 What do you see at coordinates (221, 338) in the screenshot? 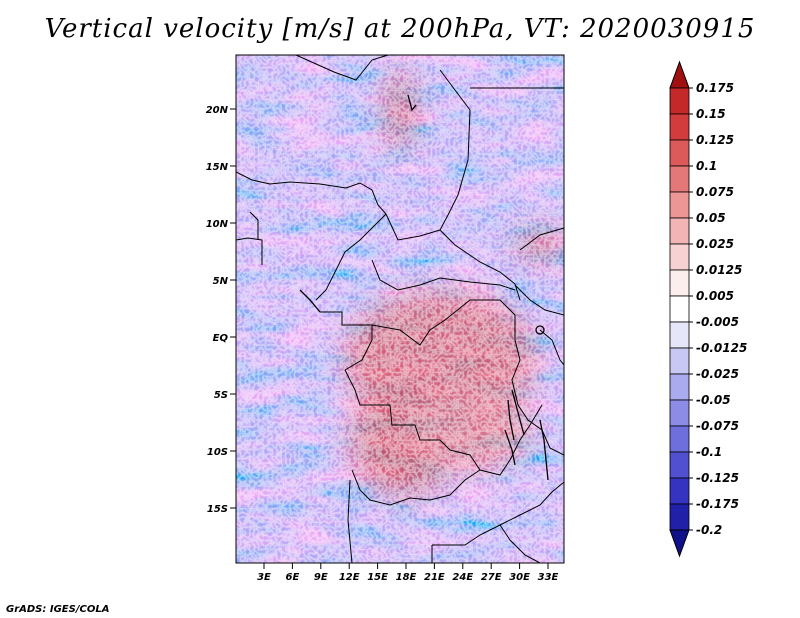
I see `lat-tick-label: EQ` at bounding box center [221, 338].